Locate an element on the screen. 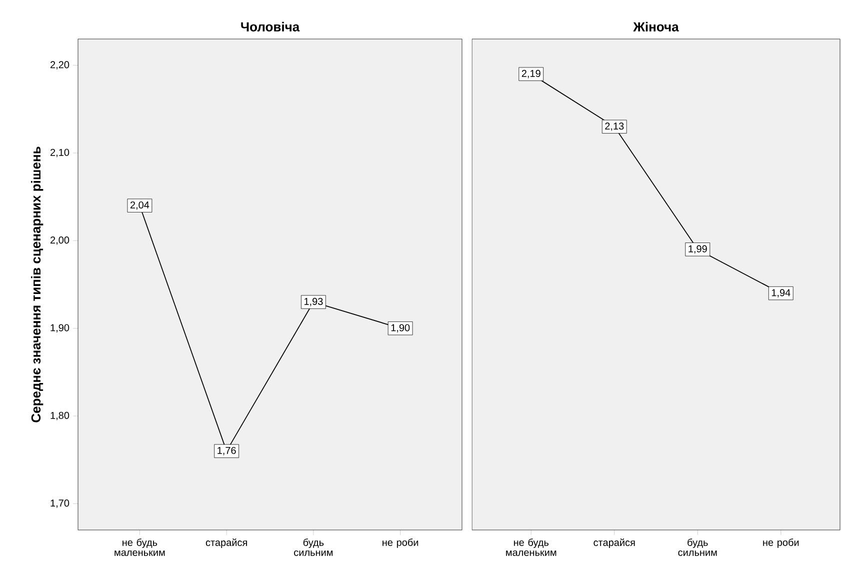  y-tick-label: 2,20 is located at coordinates (60, 65).